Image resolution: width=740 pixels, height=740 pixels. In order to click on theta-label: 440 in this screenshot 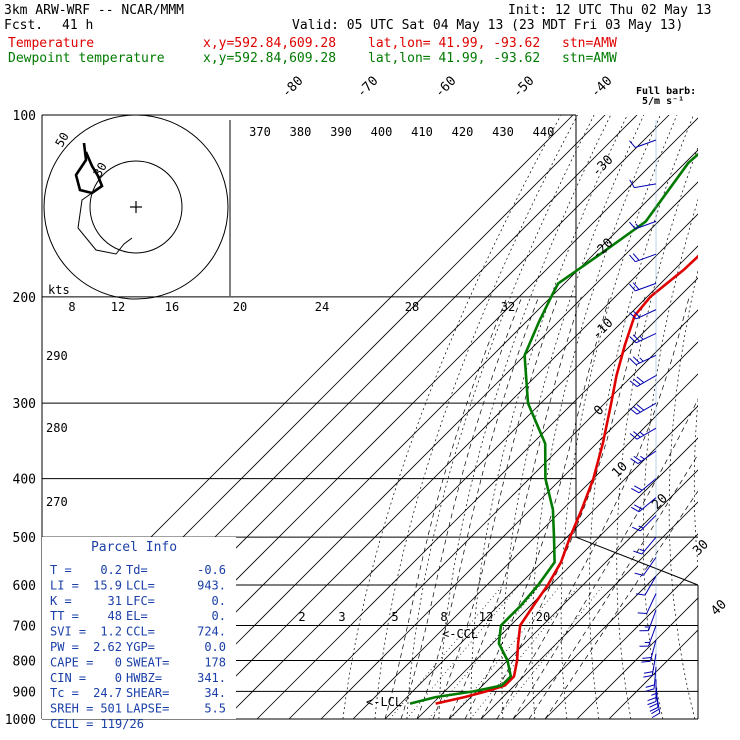, I will do `click(544, 132)`.